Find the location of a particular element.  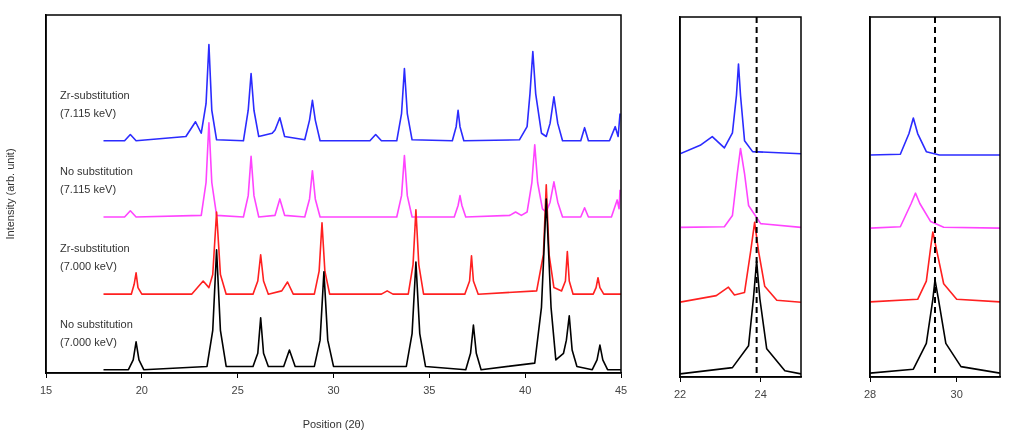

x-axis-title: Position (2θ) is located at coordinates (333, 424).